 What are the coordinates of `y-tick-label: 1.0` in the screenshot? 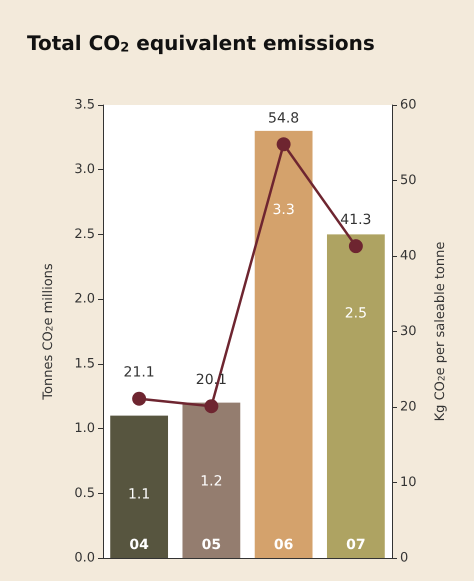 It's located at (84, 428).